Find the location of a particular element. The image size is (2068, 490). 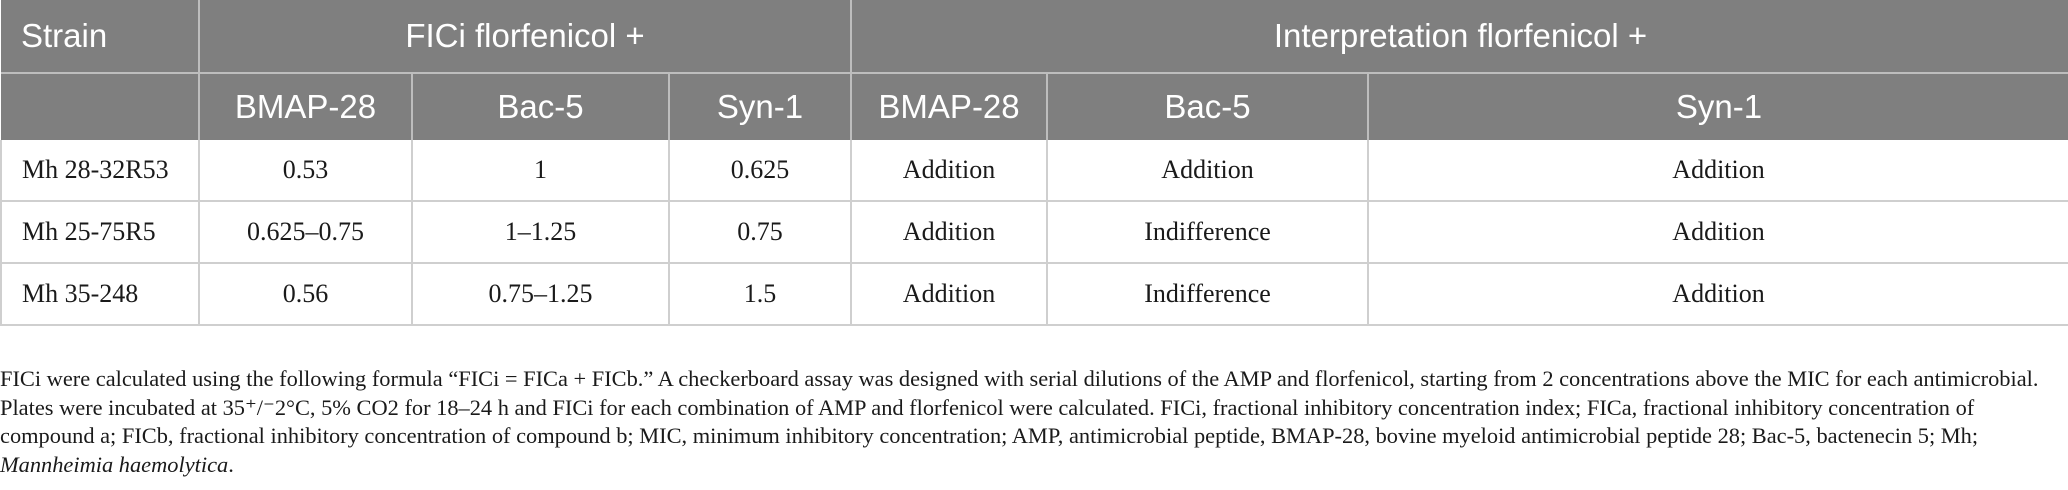

cell-fici-bmap28: 0.56 is located at coordinates (306, 294).